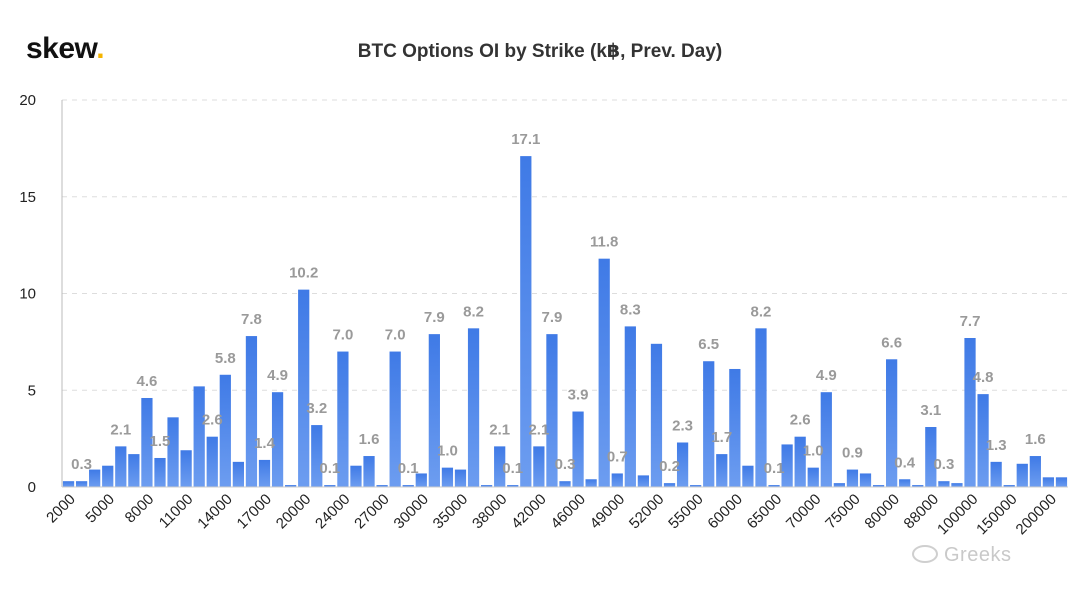 Image resolution: width=1080 pixels, height=603 pixels. I want to click on data-label: 2.3, so click(682, 426).